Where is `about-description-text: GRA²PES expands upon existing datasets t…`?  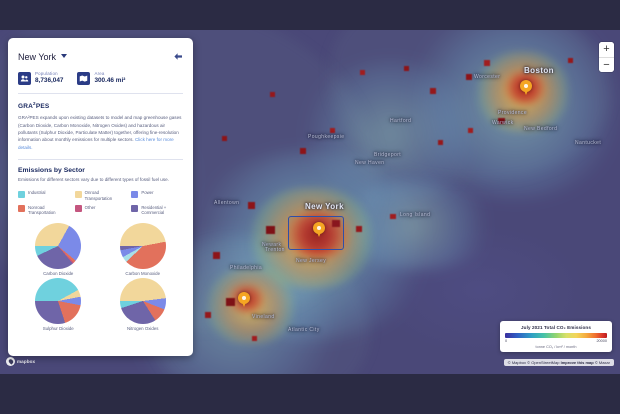
about-description-text: GRA²PES expands upon existing datasets t… is located at coordinates (100, 129).